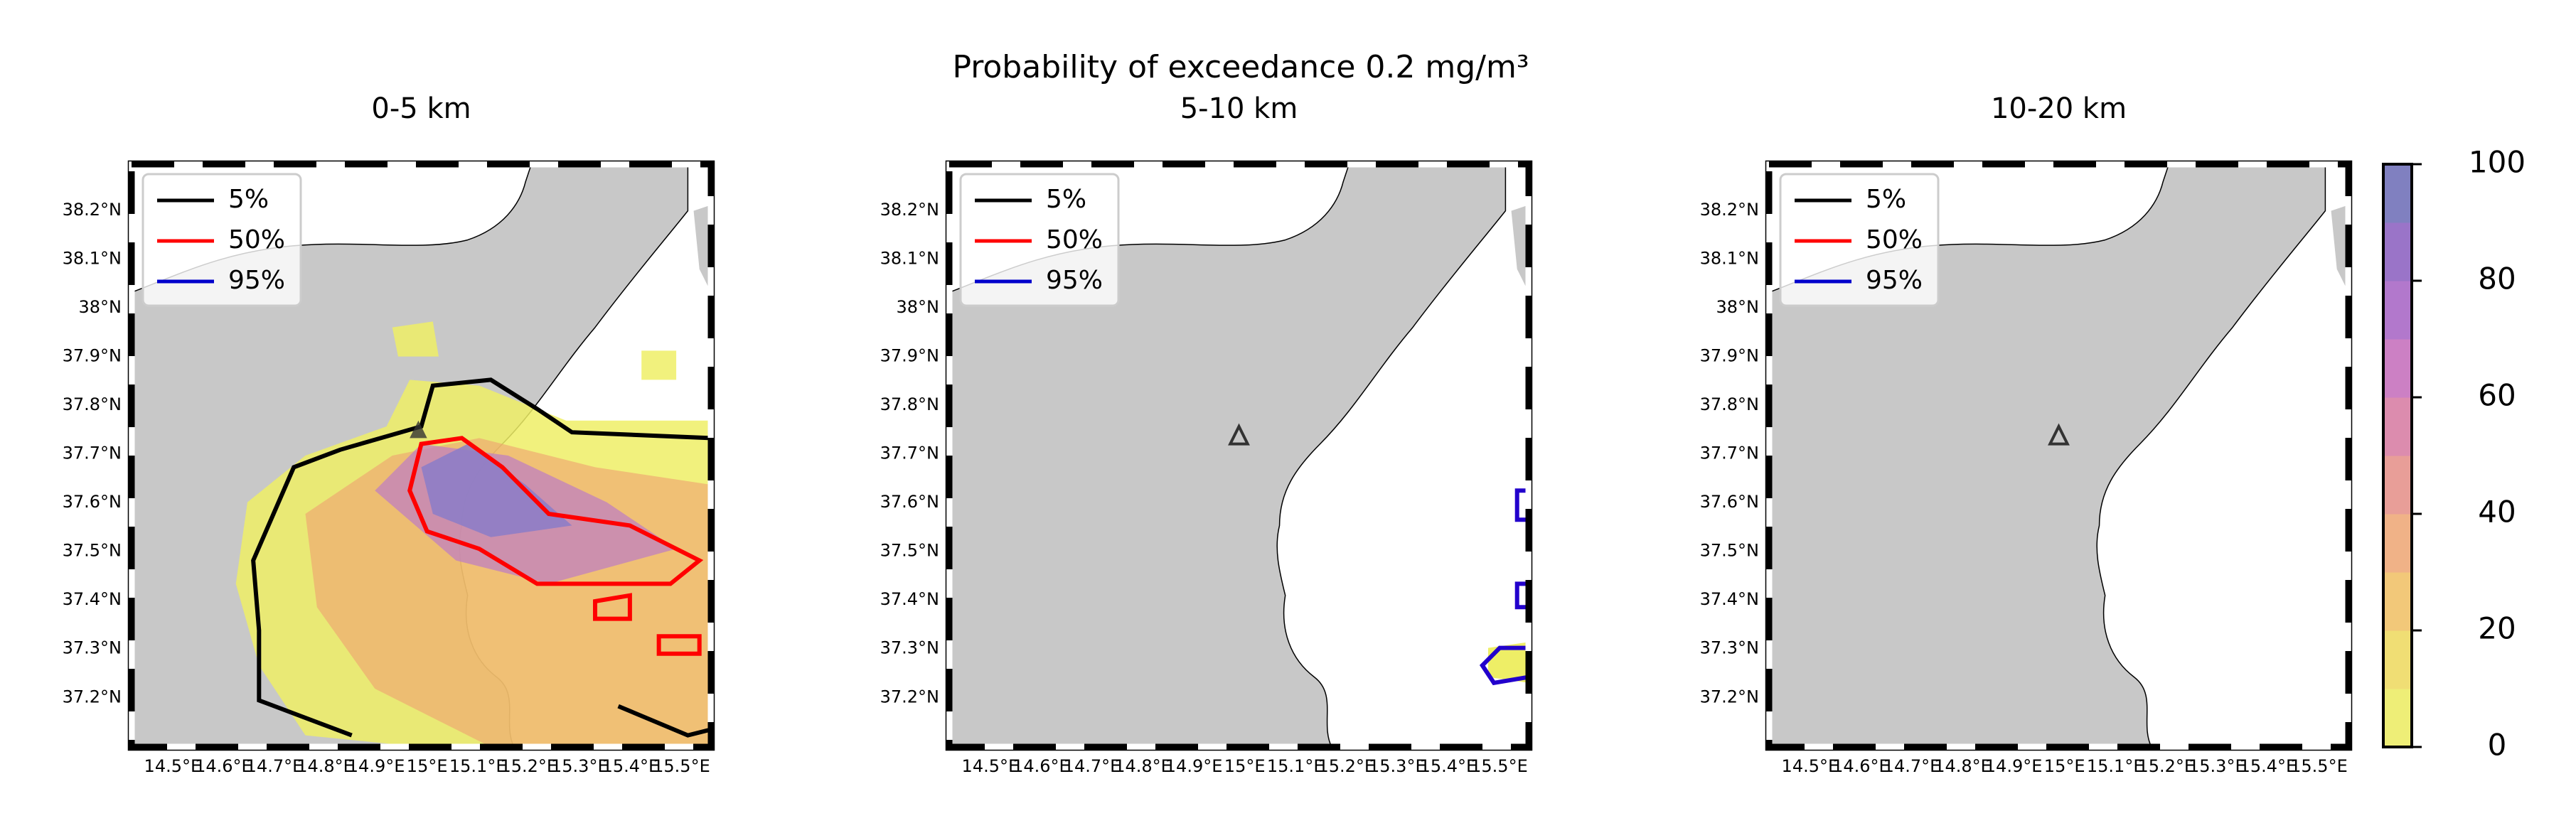  I want to click on panel-title: 5-10 km, so click(1239, 108).